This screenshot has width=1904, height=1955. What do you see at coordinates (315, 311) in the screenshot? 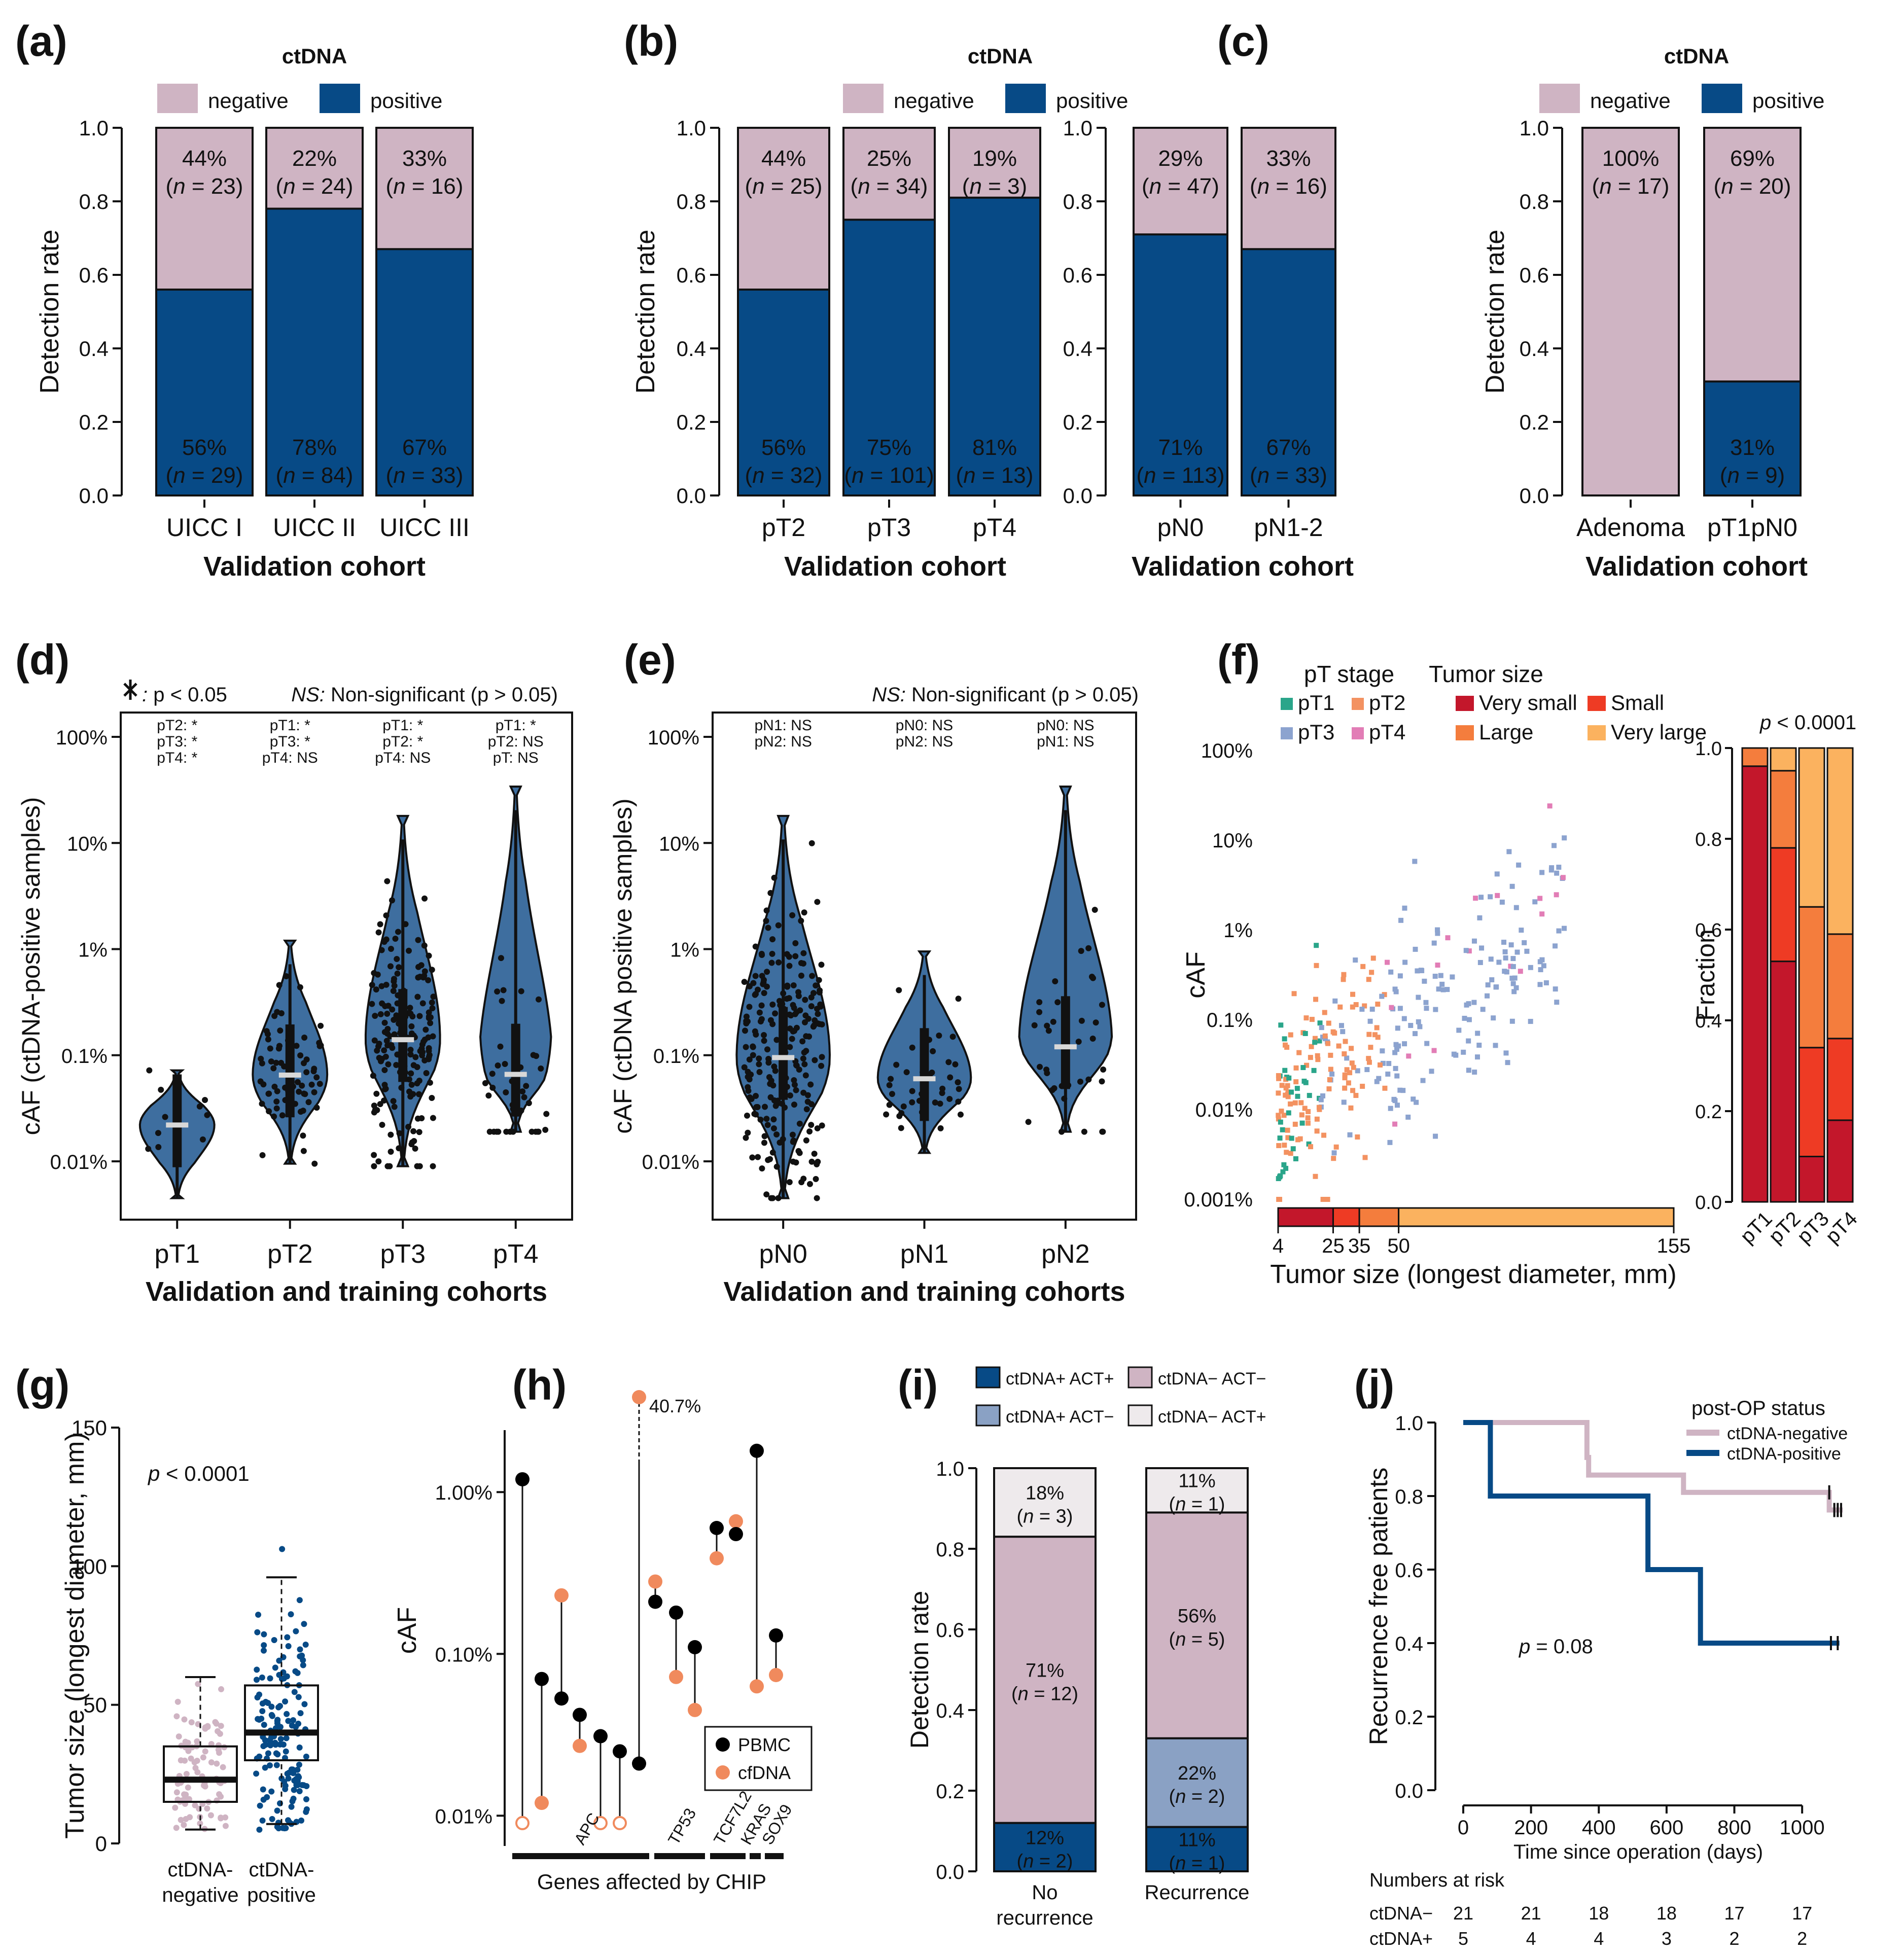
I see `bar-outline` at bounding box center [315, 311].